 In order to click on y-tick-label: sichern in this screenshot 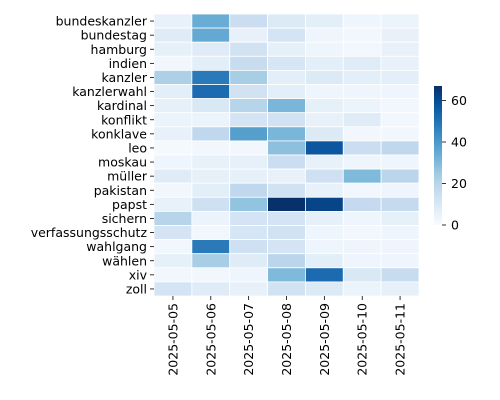, I will do `click(124, 218)`.